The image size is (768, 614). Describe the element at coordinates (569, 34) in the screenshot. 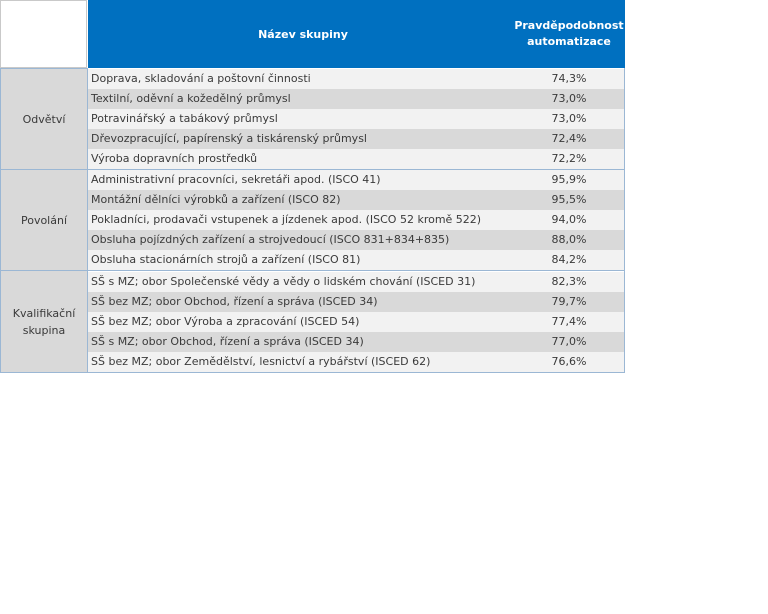

I see `header-probability: Pravděpodobnost automatizace` at that location.